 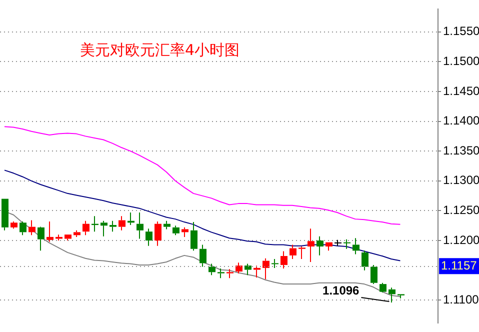 I want to click on ref-line-label: 1.1157, so click(x=459, y=265).